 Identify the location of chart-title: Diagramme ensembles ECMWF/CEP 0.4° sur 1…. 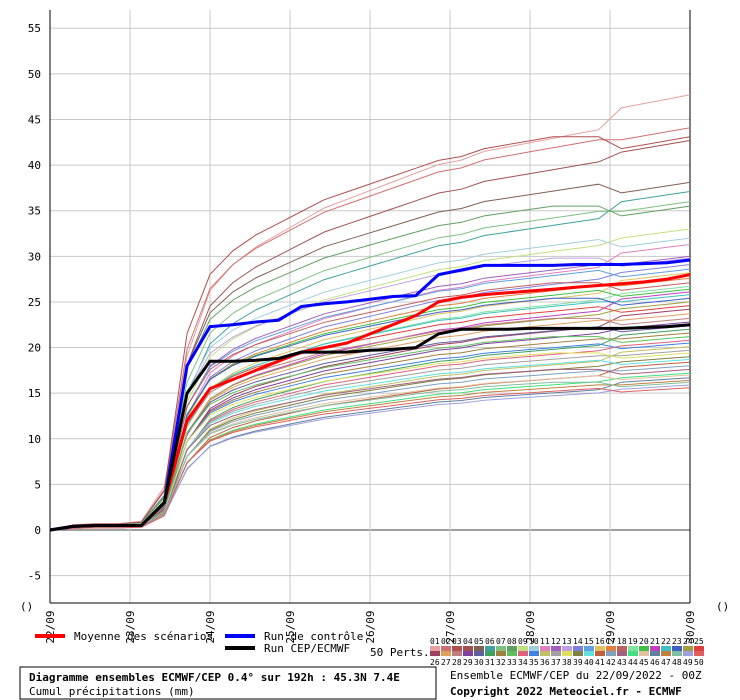
(214, 677).